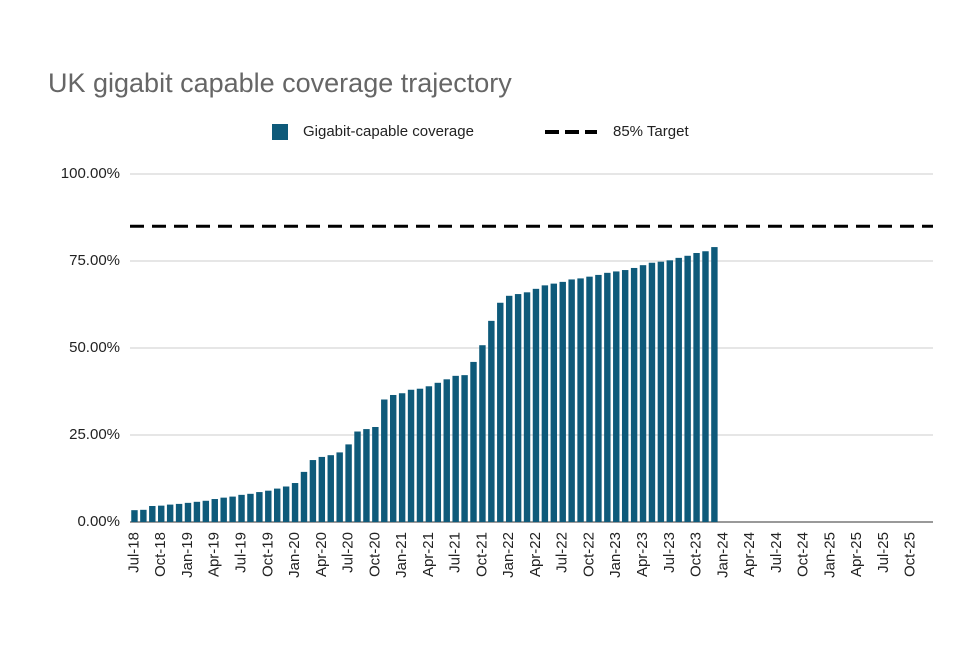  I want to click on y-tick-label: 50.00%, so click(94, 347).